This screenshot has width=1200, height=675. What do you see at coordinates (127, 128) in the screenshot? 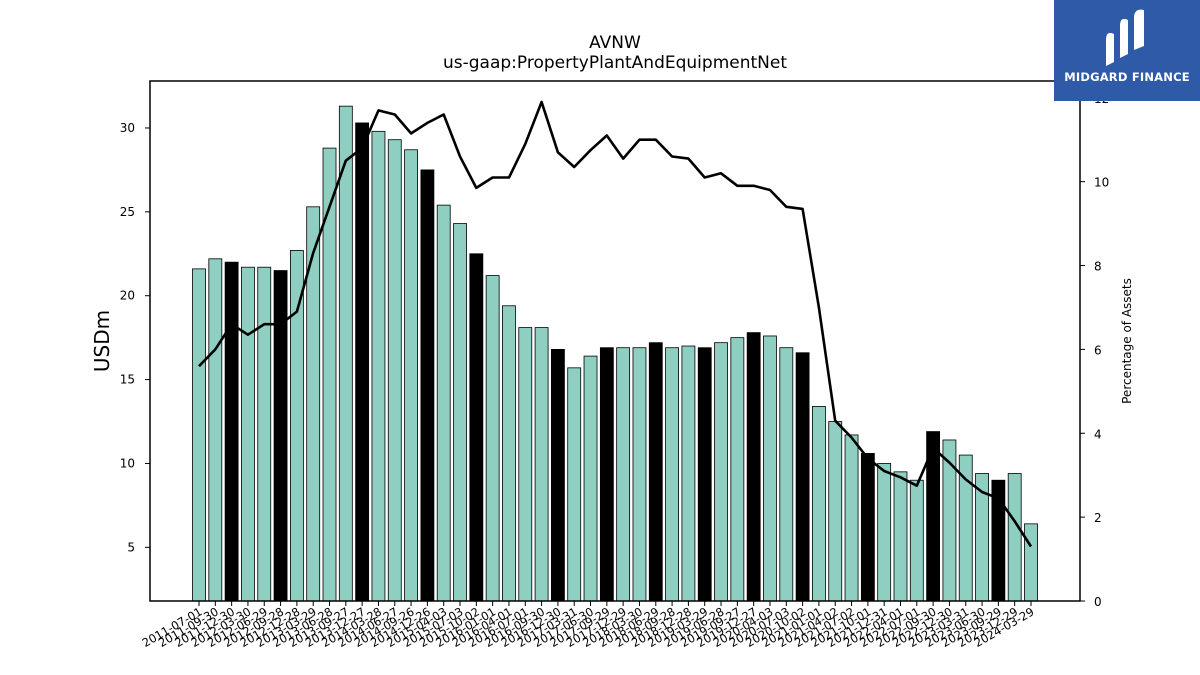
I see `y-tick-label: 30` at bounding box center [127, 128].